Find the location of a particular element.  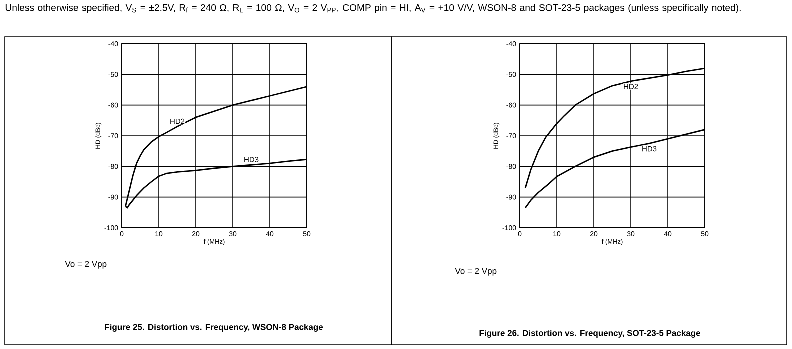

text: Unless otherwise specified, V$_{S}$ = ±2.5V, R$_{f}$ = 240 Ω, R$_{L}$ = 100 Ω, V$_{O}$ = 2 V$_{PP}$, COMP pin = HI, A$_{V}$ = +10 V/V, WSON-8 and SOT-23-5 packages (unless specifically noted). is located at coordinates (373, 9).